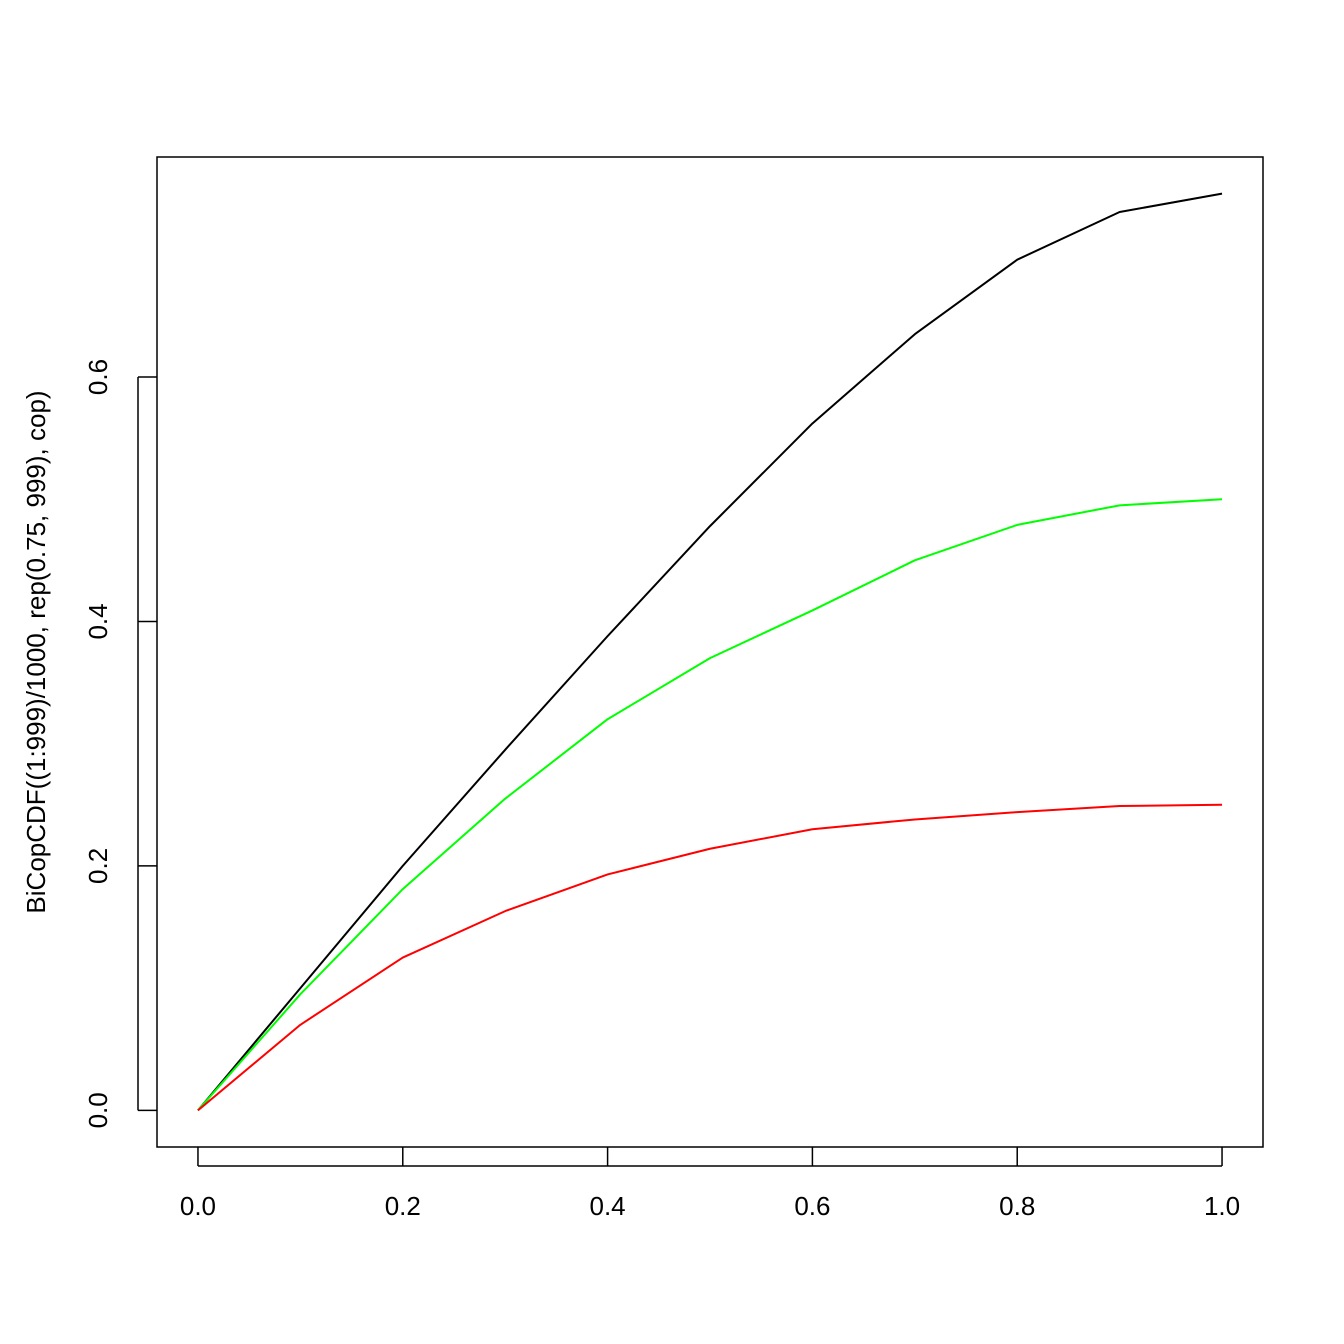 This screenshot has width=1344, height=1344. I want to click on y-tick-label: 0.6, so click(98, 377).